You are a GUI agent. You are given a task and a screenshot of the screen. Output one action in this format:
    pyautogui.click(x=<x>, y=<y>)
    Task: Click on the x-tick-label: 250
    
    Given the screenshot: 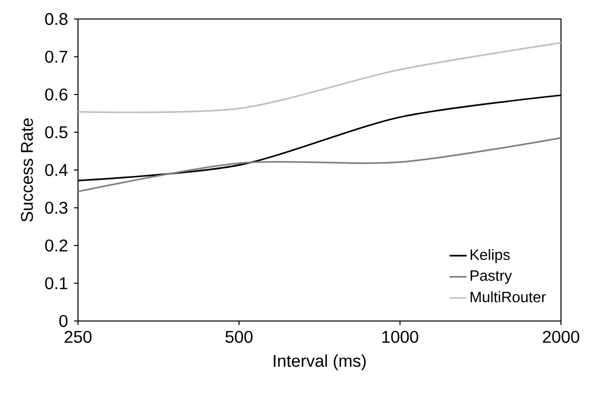 What is the action you would take?
    pyautogui.click(x=78, y=336)
    